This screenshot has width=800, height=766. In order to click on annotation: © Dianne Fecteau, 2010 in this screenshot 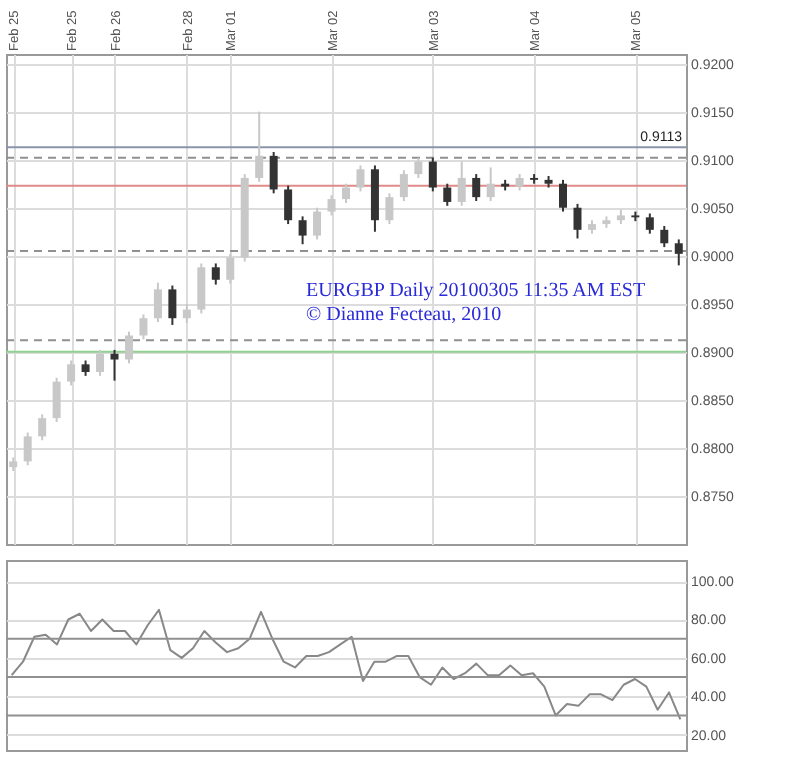, I will do `click(404, 315)`.